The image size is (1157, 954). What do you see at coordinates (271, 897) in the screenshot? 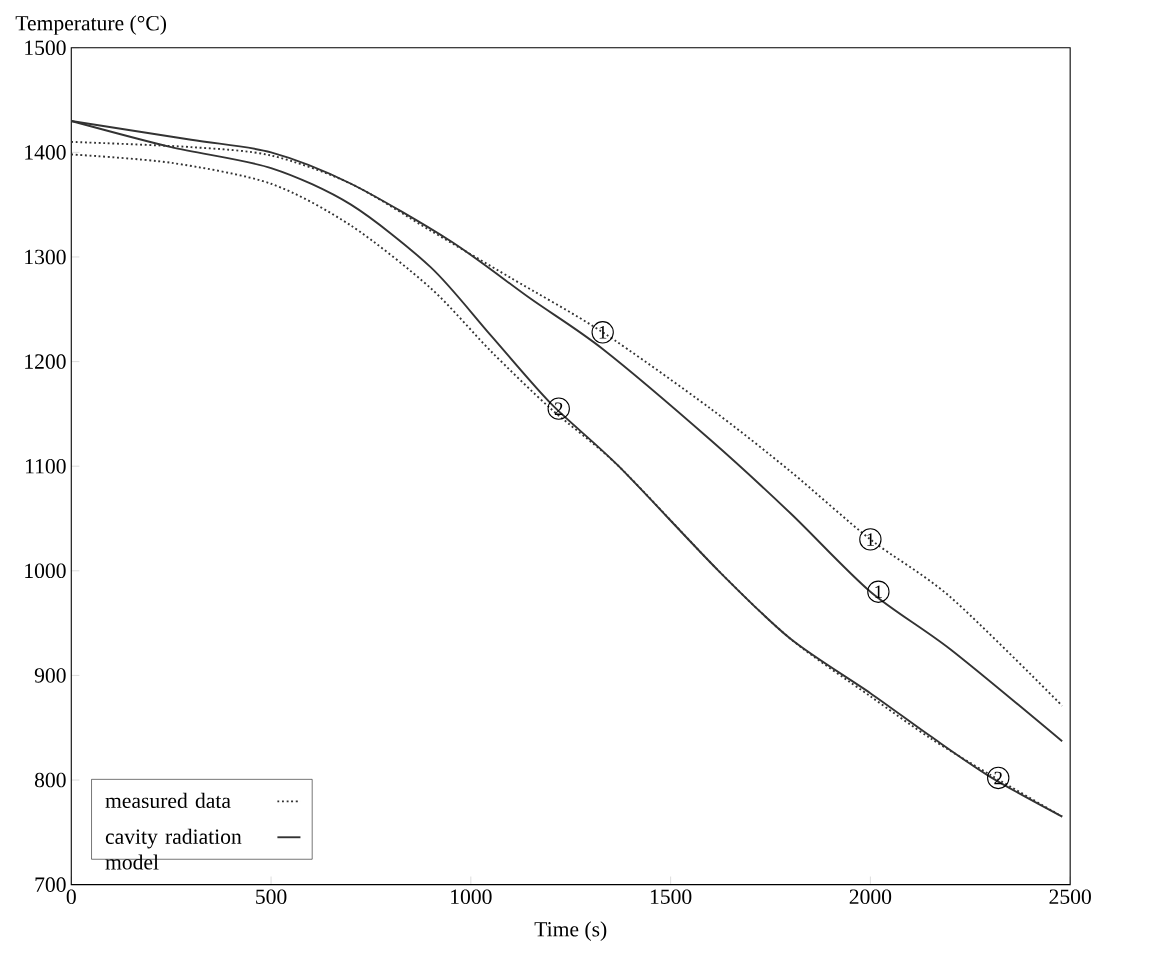
I see `x-tick-label: 500` at bounding box center [271, 897].